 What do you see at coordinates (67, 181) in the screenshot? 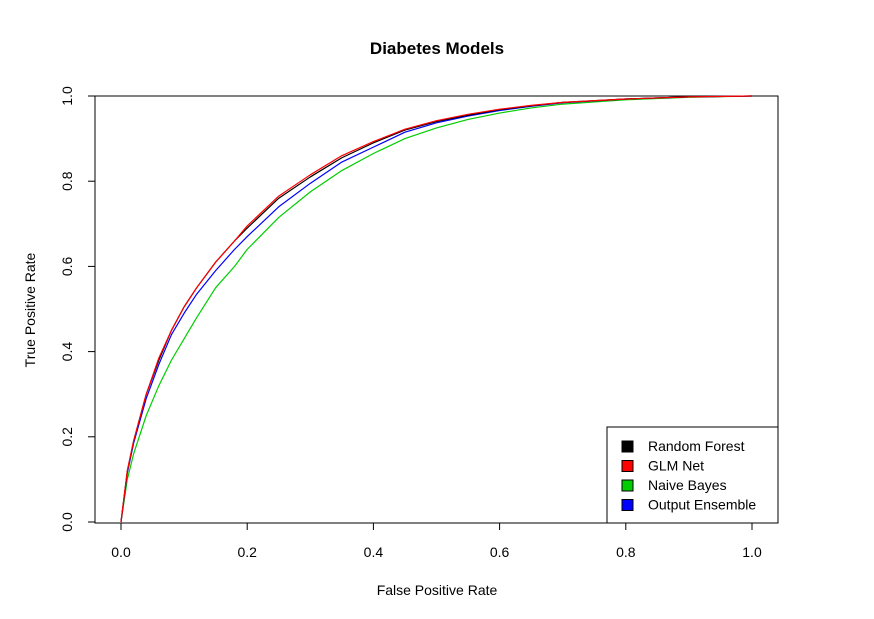
I see `y-tick-label: 0.8` at bounding box center [67, 181].